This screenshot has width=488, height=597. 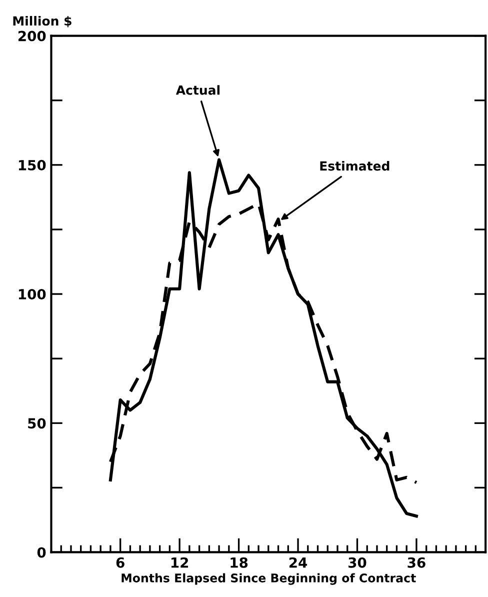 I want to click on annotation: Actual, so click(x=198, y=90).